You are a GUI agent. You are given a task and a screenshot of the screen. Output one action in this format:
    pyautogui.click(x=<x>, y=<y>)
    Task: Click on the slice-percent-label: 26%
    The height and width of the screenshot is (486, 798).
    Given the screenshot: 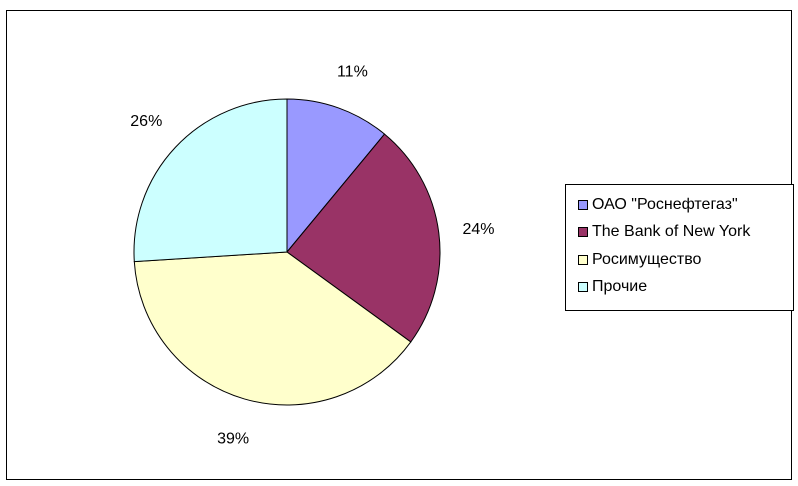 What is the action you would take?
    pyautogui.click(x=146, y=121)
    